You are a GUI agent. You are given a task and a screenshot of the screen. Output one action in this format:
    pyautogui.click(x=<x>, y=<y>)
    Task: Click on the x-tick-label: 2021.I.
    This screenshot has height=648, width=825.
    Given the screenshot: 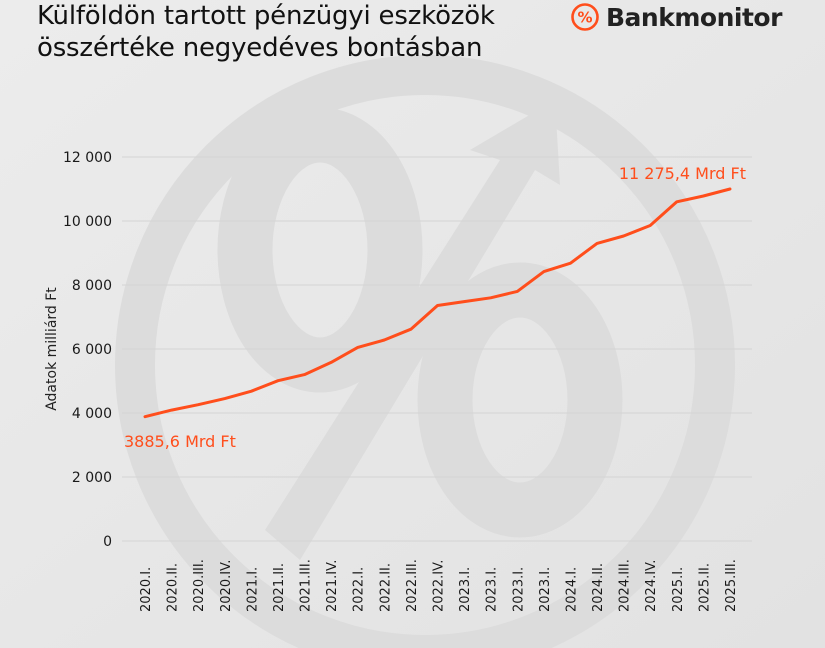 What is the action you would take?
    pyautogui.click(x=252, y=589)
    